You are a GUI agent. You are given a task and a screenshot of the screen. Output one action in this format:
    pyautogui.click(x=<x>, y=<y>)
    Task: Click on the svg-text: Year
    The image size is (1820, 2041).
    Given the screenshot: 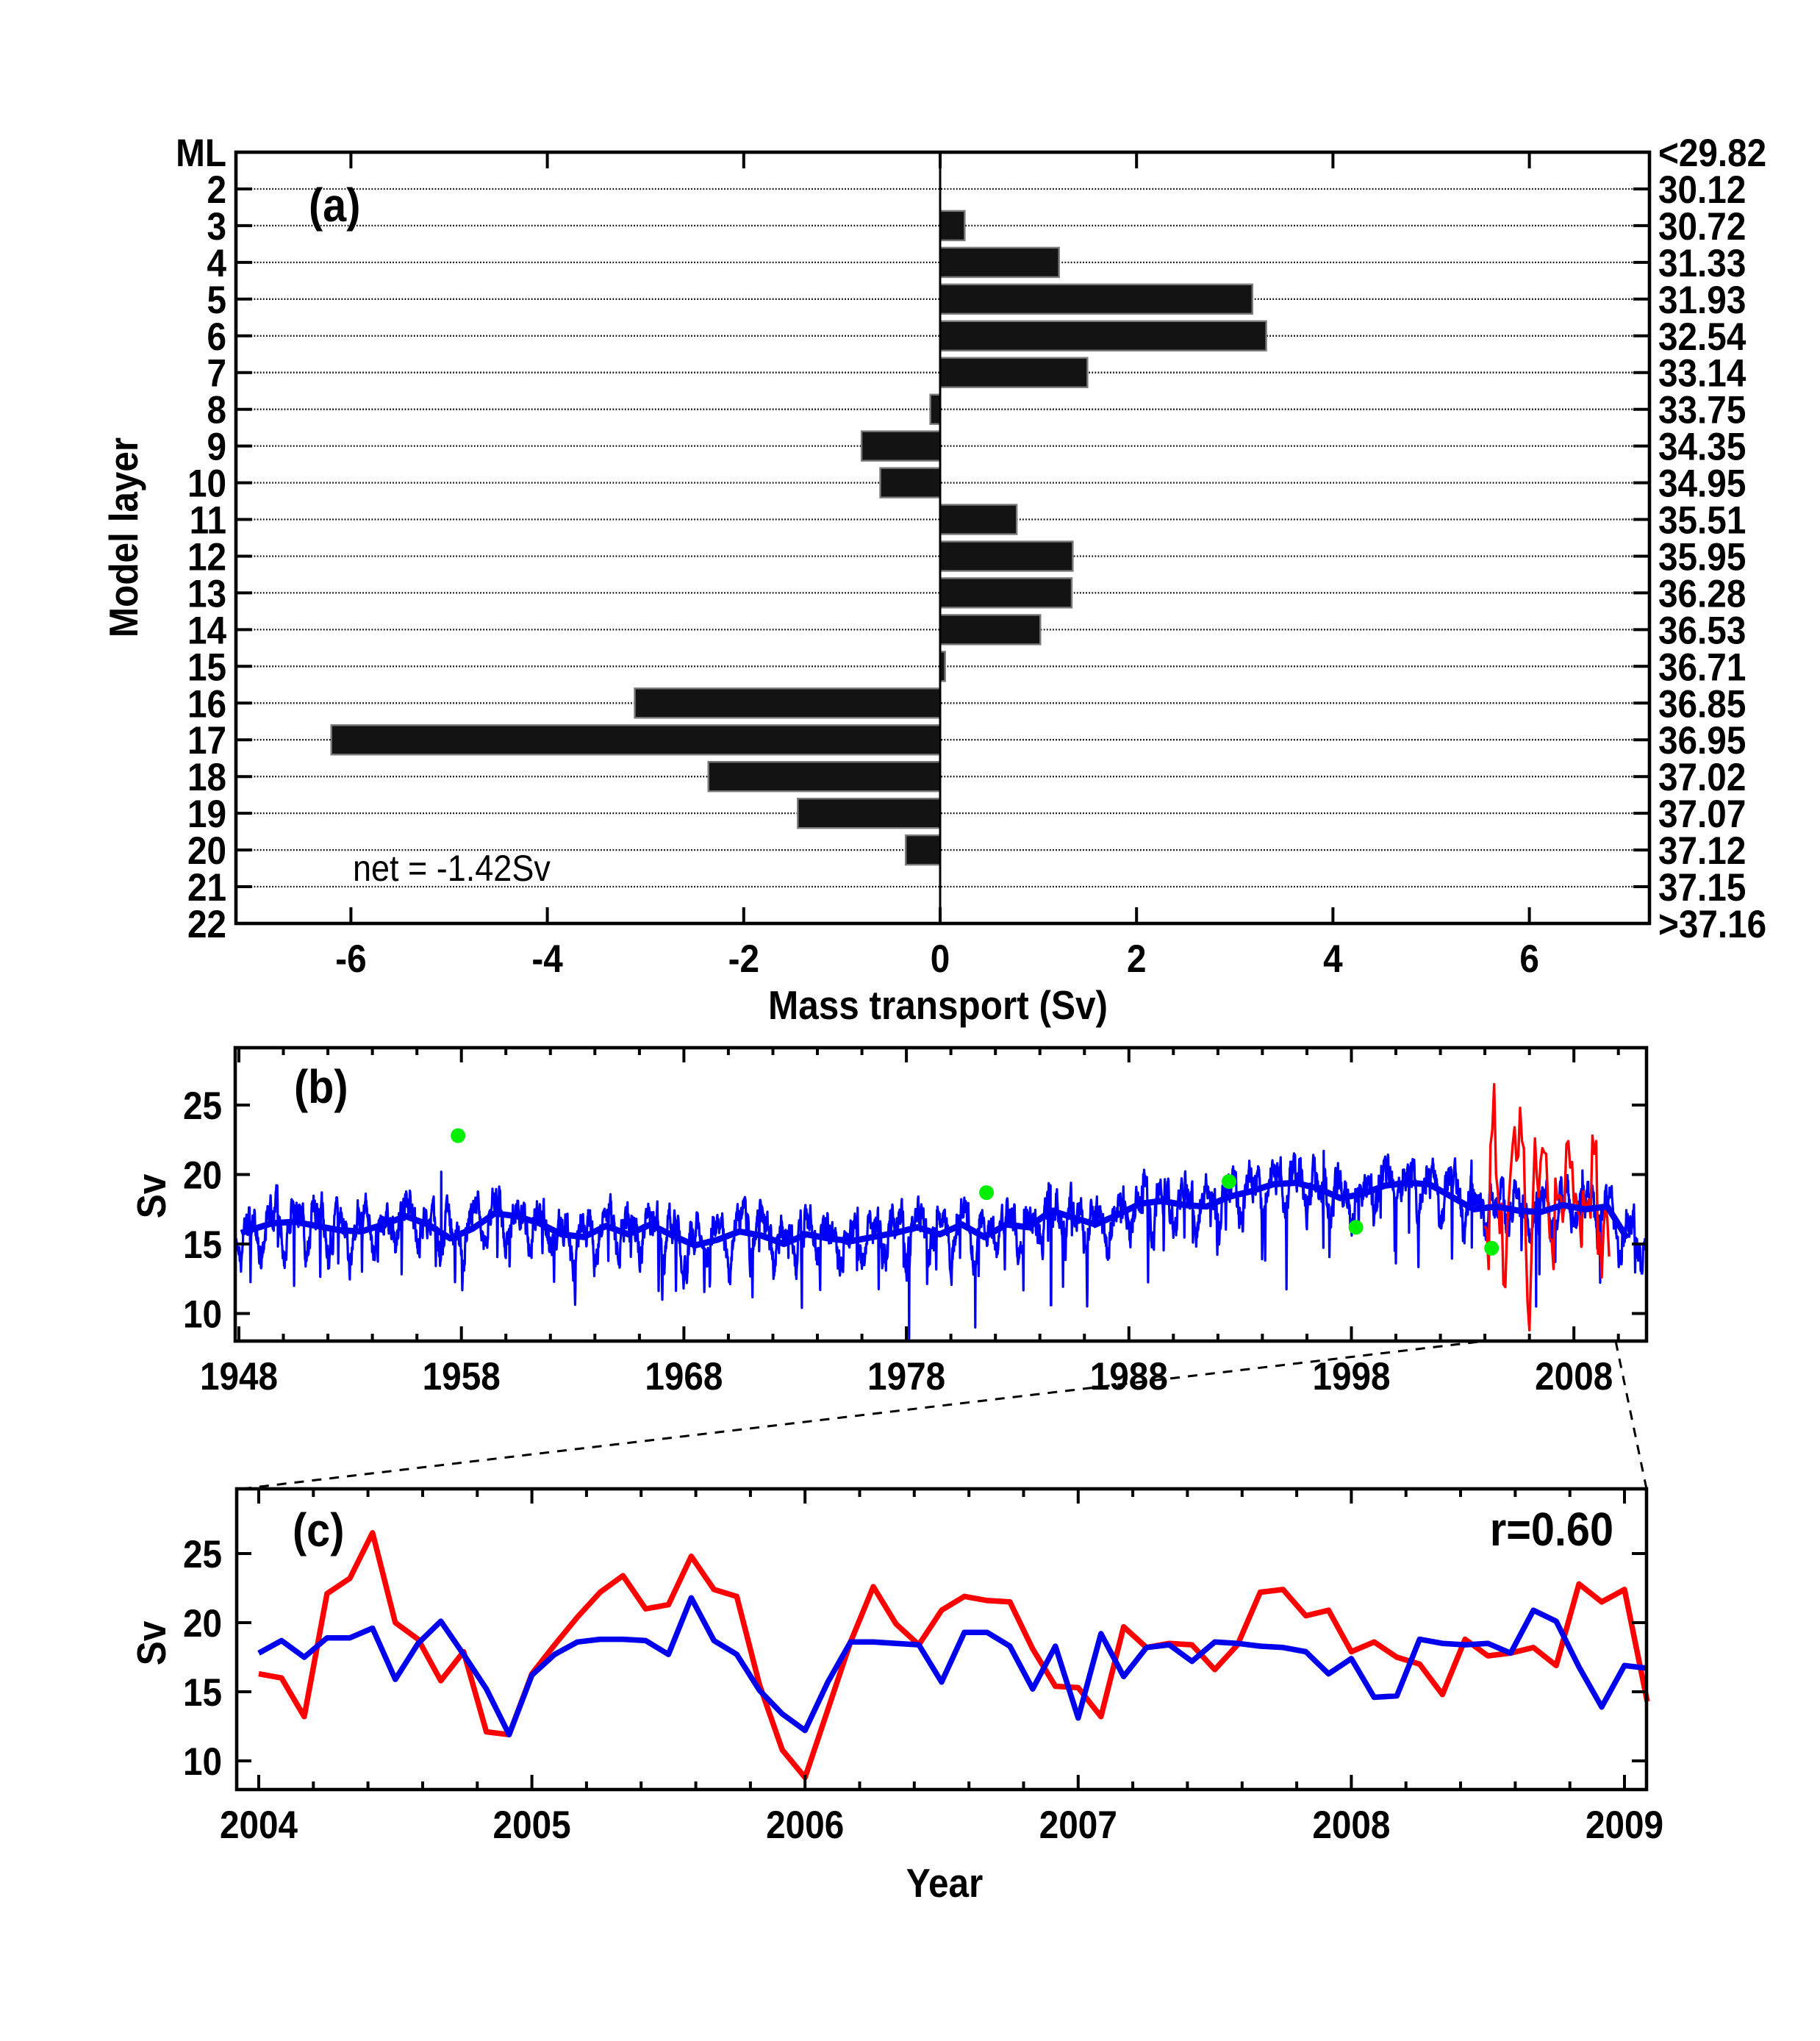 What is the action you would take?
    pyautogui.click(x=945, y=1884)
    